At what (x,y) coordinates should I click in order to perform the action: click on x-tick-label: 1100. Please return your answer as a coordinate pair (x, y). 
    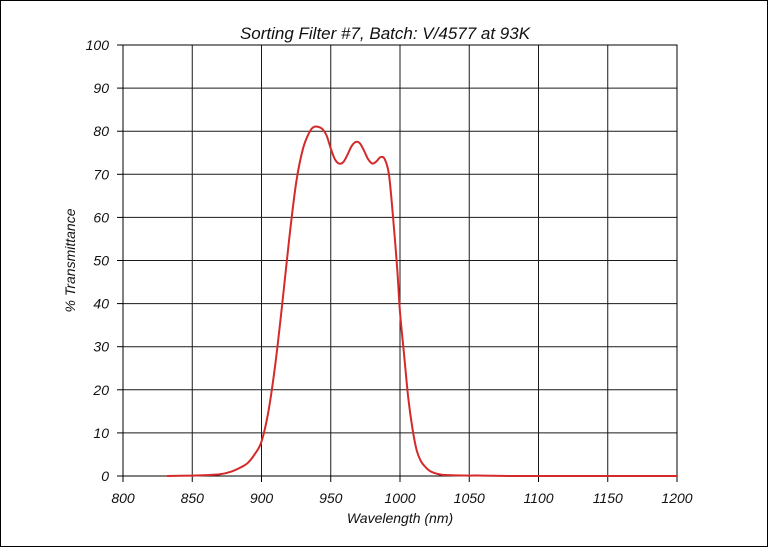
    Looking at the image, I should click on (538, 498).